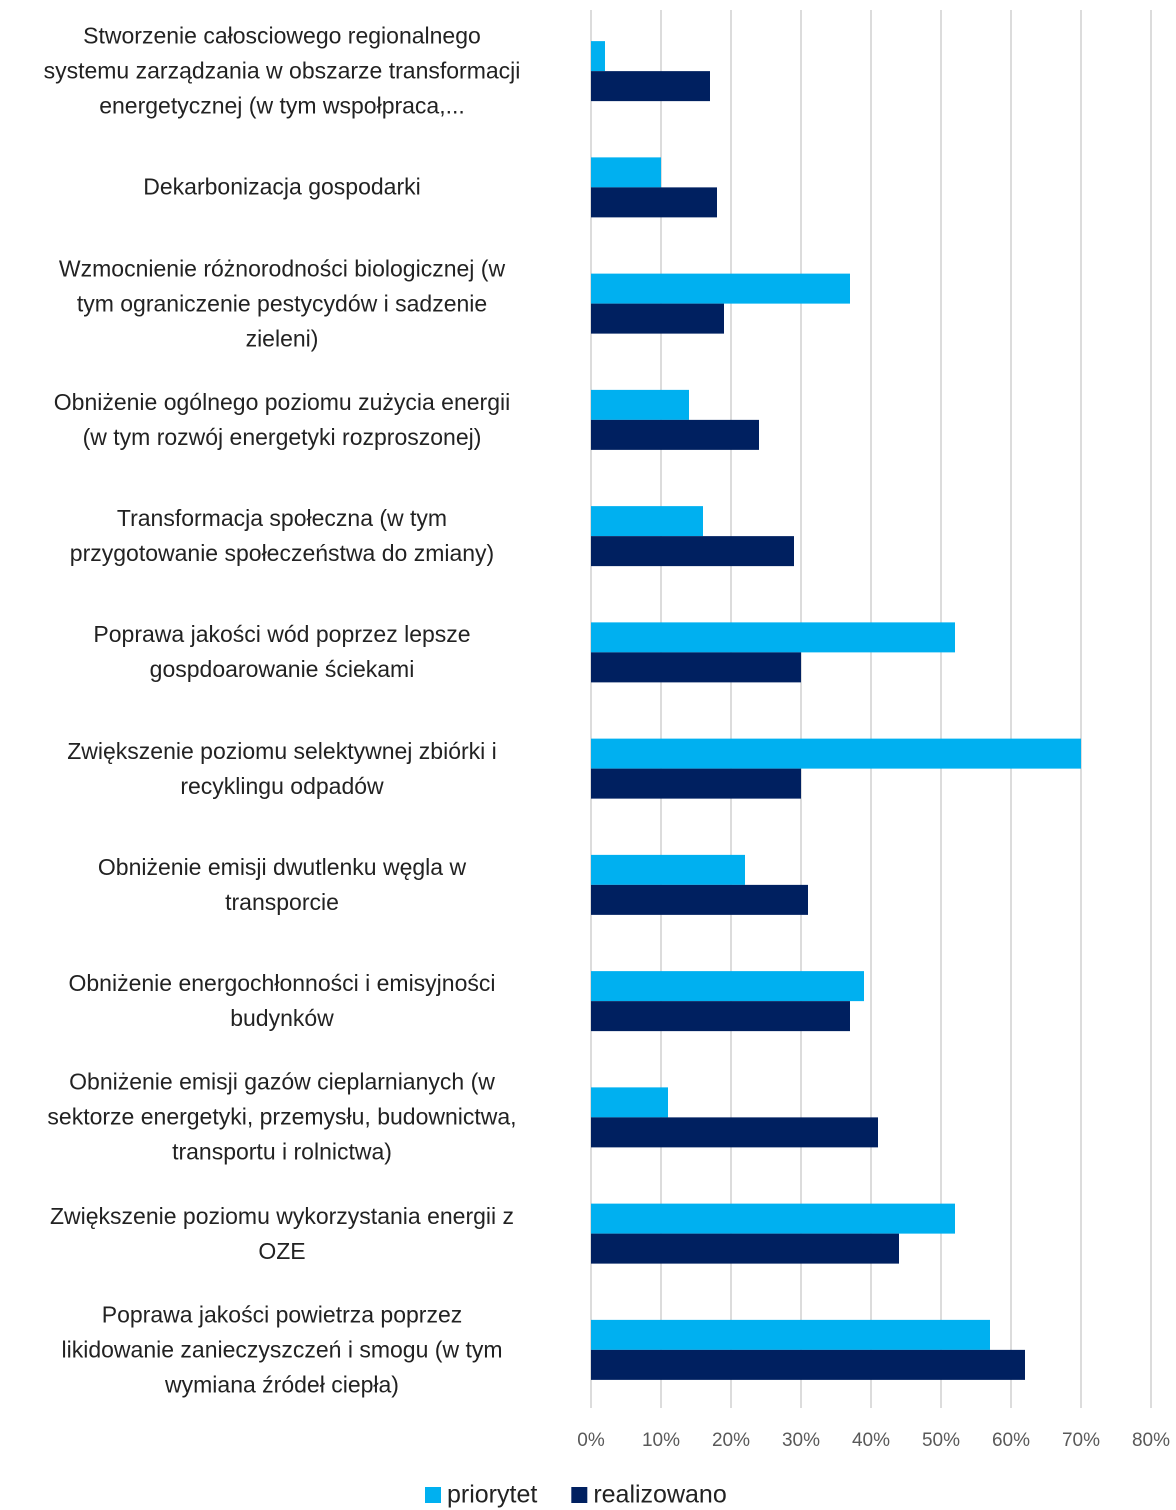  Describe the element at coordinates (661, 1440) in the screenshot. I see `x-tick-label: 10%` at that location.